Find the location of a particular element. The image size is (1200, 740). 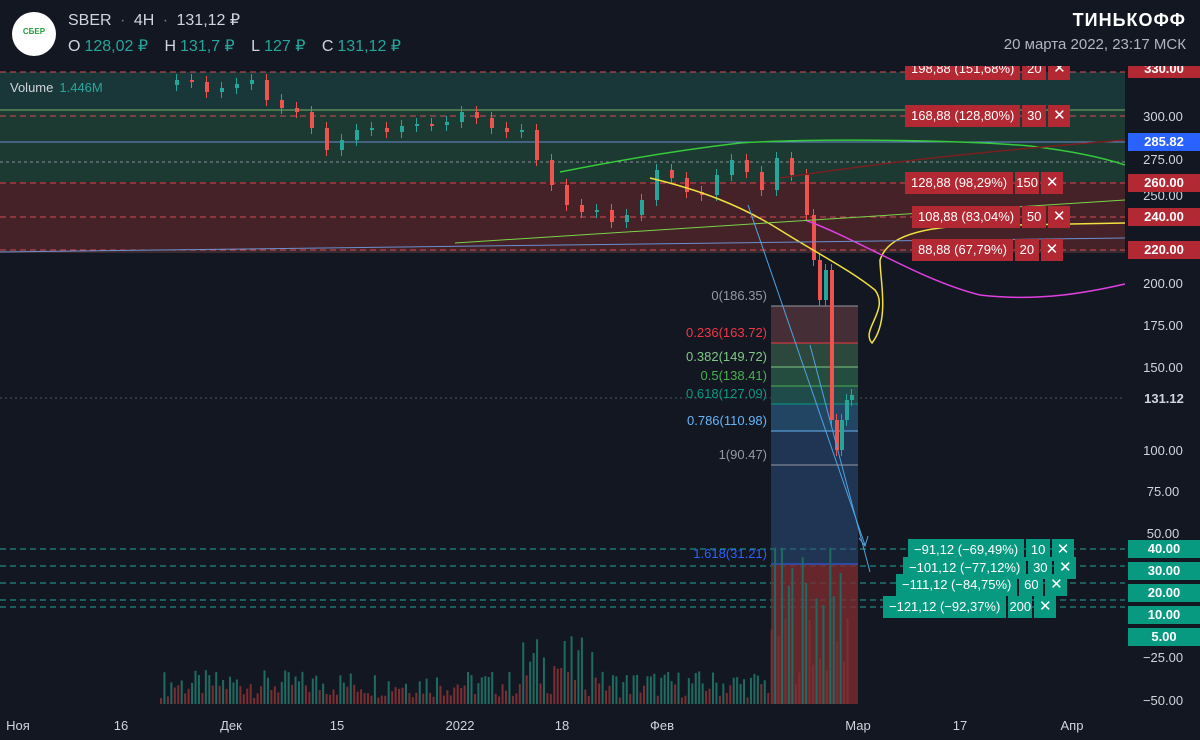

buy-order-1: −91,12 (−69,49%) 10 ✕ is located at coordinates (991, 550).